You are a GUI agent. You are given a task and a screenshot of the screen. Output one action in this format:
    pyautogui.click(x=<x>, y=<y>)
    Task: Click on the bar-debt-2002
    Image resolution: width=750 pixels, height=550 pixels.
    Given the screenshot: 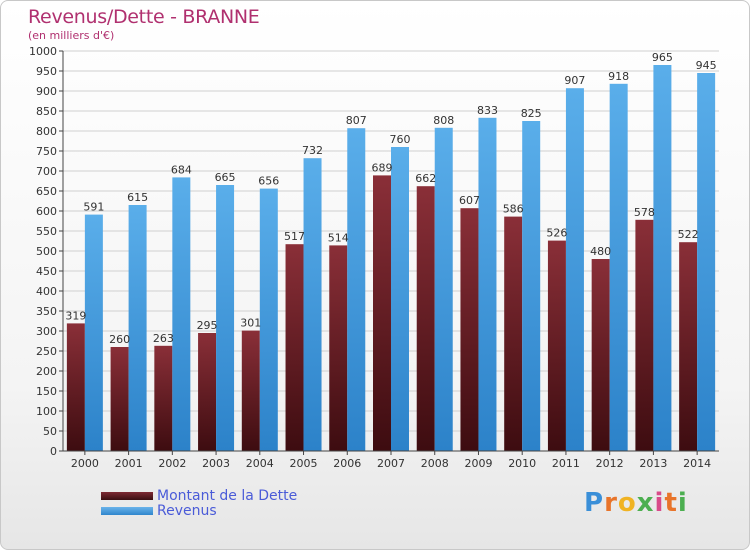 What is the action you would take?
    pyautogui.click(x=163, y=398)
    